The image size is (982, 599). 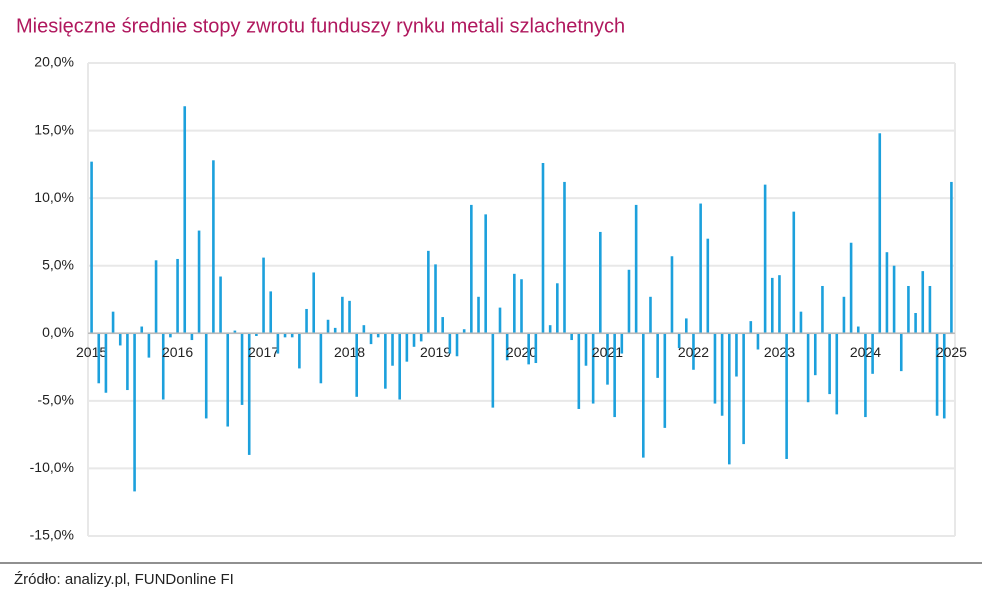 What do you see at coordinates (54, 62) in the screenshot?
I see `y-tick-label: 20,0%` at bounding box center [54, 62].